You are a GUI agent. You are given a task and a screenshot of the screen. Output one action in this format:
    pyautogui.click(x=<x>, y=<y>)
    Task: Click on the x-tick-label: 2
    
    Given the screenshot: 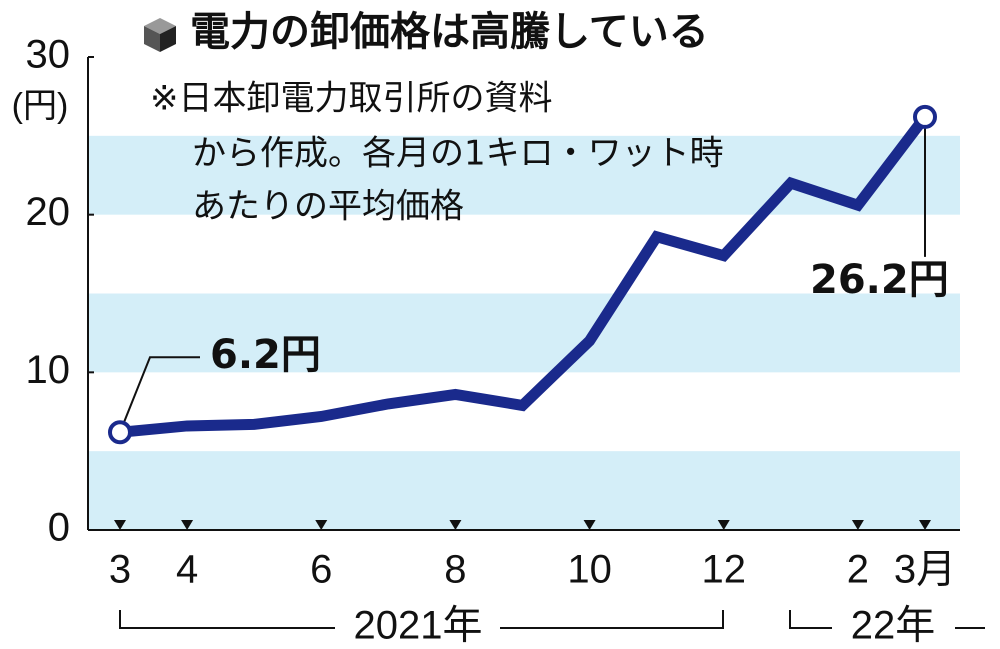 What is the action you would take?
    pyautogui.click(x=858, y=570)
    